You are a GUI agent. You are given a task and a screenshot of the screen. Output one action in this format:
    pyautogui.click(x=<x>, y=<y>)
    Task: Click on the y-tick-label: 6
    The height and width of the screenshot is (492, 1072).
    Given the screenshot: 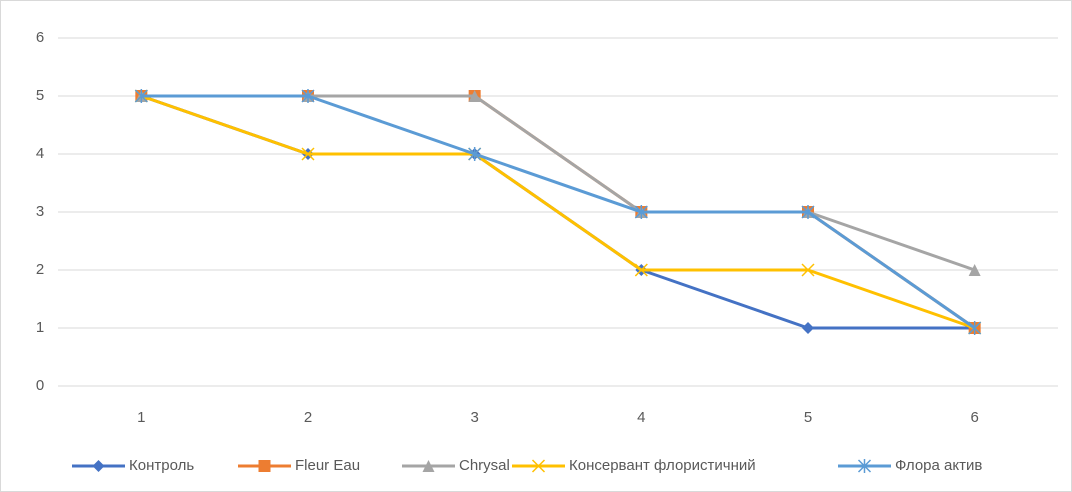 What is the action you would take?
    pyautogui.click(x=40, y=37)
    